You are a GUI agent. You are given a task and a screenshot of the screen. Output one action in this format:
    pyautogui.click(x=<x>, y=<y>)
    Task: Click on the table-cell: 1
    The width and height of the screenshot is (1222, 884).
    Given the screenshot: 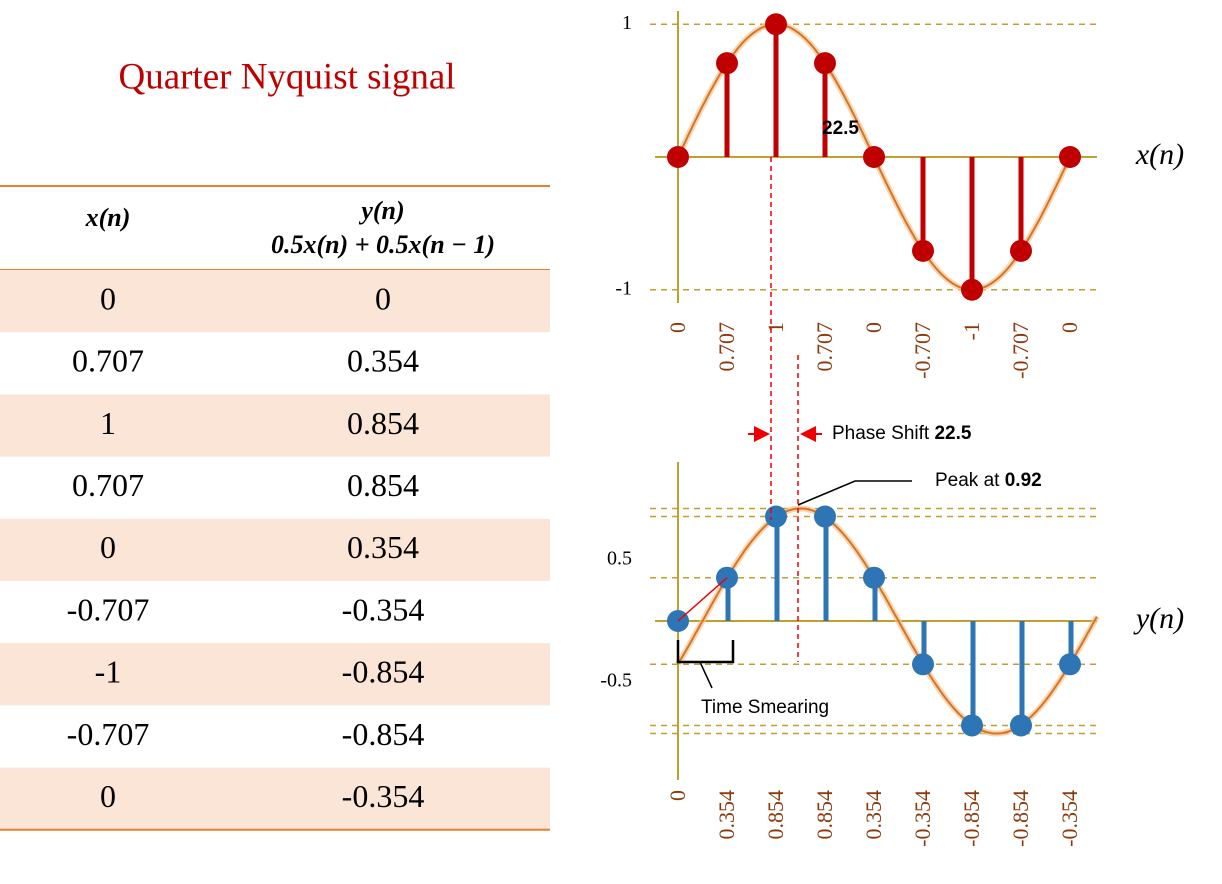 What is the action you would take?
    pyautogui.click(x=108, y=423)
    